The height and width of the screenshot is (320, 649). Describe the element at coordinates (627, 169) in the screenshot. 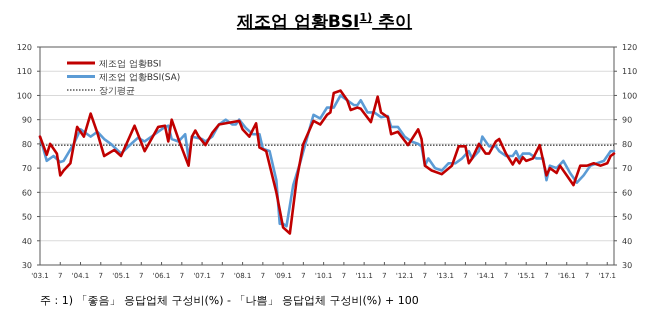

I see `y2-tick-label: 70` at that location.